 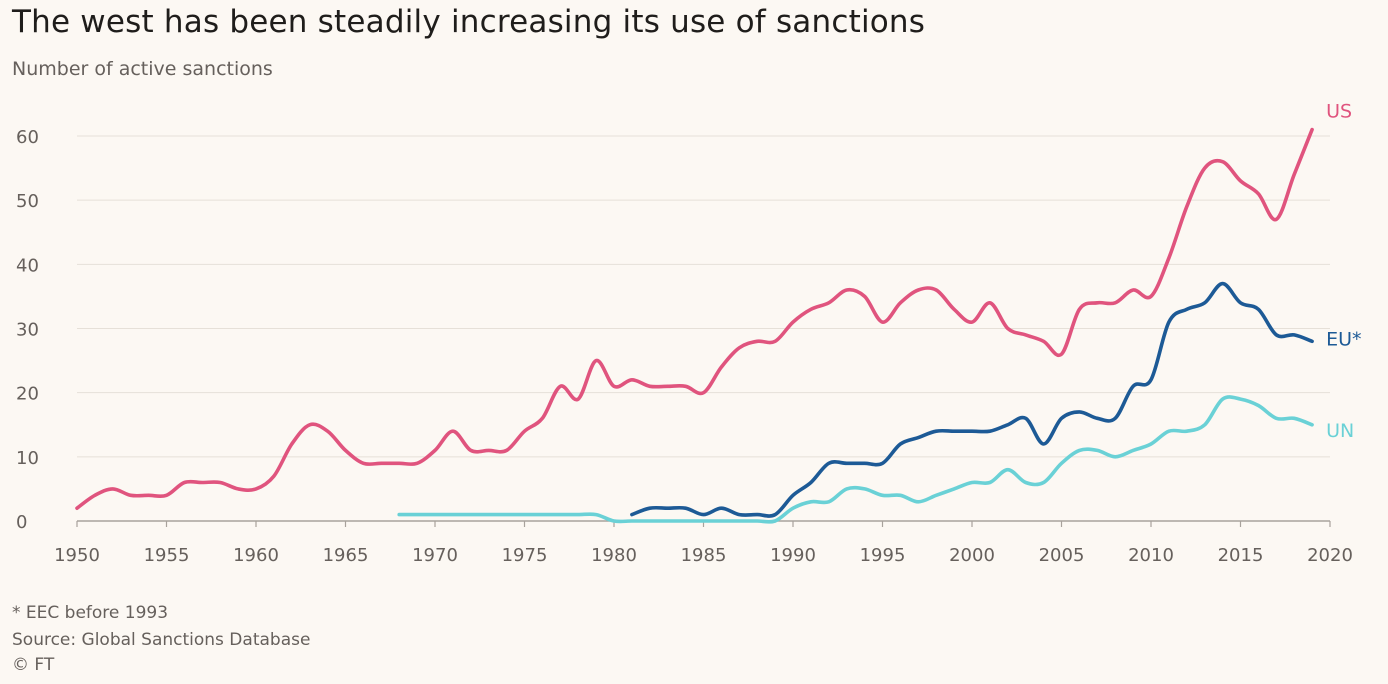 I want to click on series-label-un: UN, so click(x=1340, y=431).